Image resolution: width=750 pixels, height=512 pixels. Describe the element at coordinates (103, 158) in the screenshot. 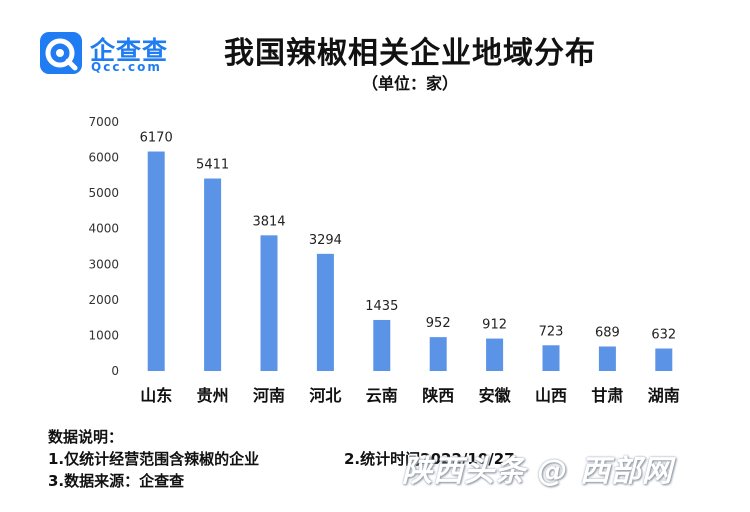

I see `y-tick-label: 6000` at that location.